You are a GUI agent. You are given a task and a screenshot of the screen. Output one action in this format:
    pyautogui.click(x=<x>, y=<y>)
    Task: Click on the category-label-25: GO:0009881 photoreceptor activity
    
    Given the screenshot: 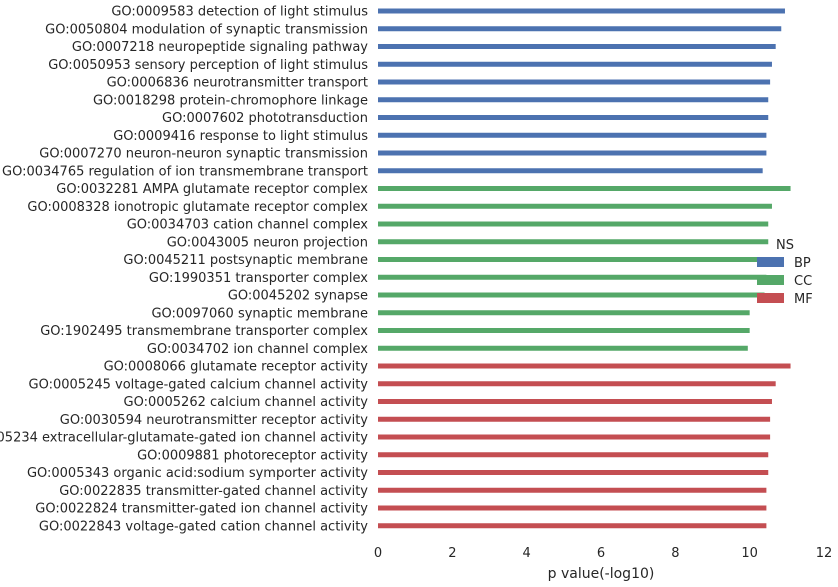 What is the action you would take?
    pyautogui.click(x=252, y=455)
    